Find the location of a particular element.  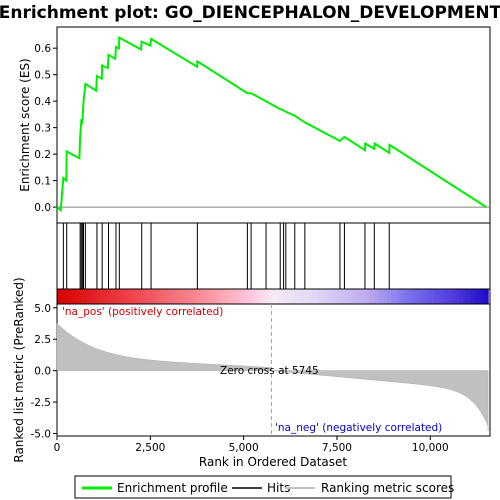

es-y-tick-label: 0.3 is located at coordinates (42, 129).